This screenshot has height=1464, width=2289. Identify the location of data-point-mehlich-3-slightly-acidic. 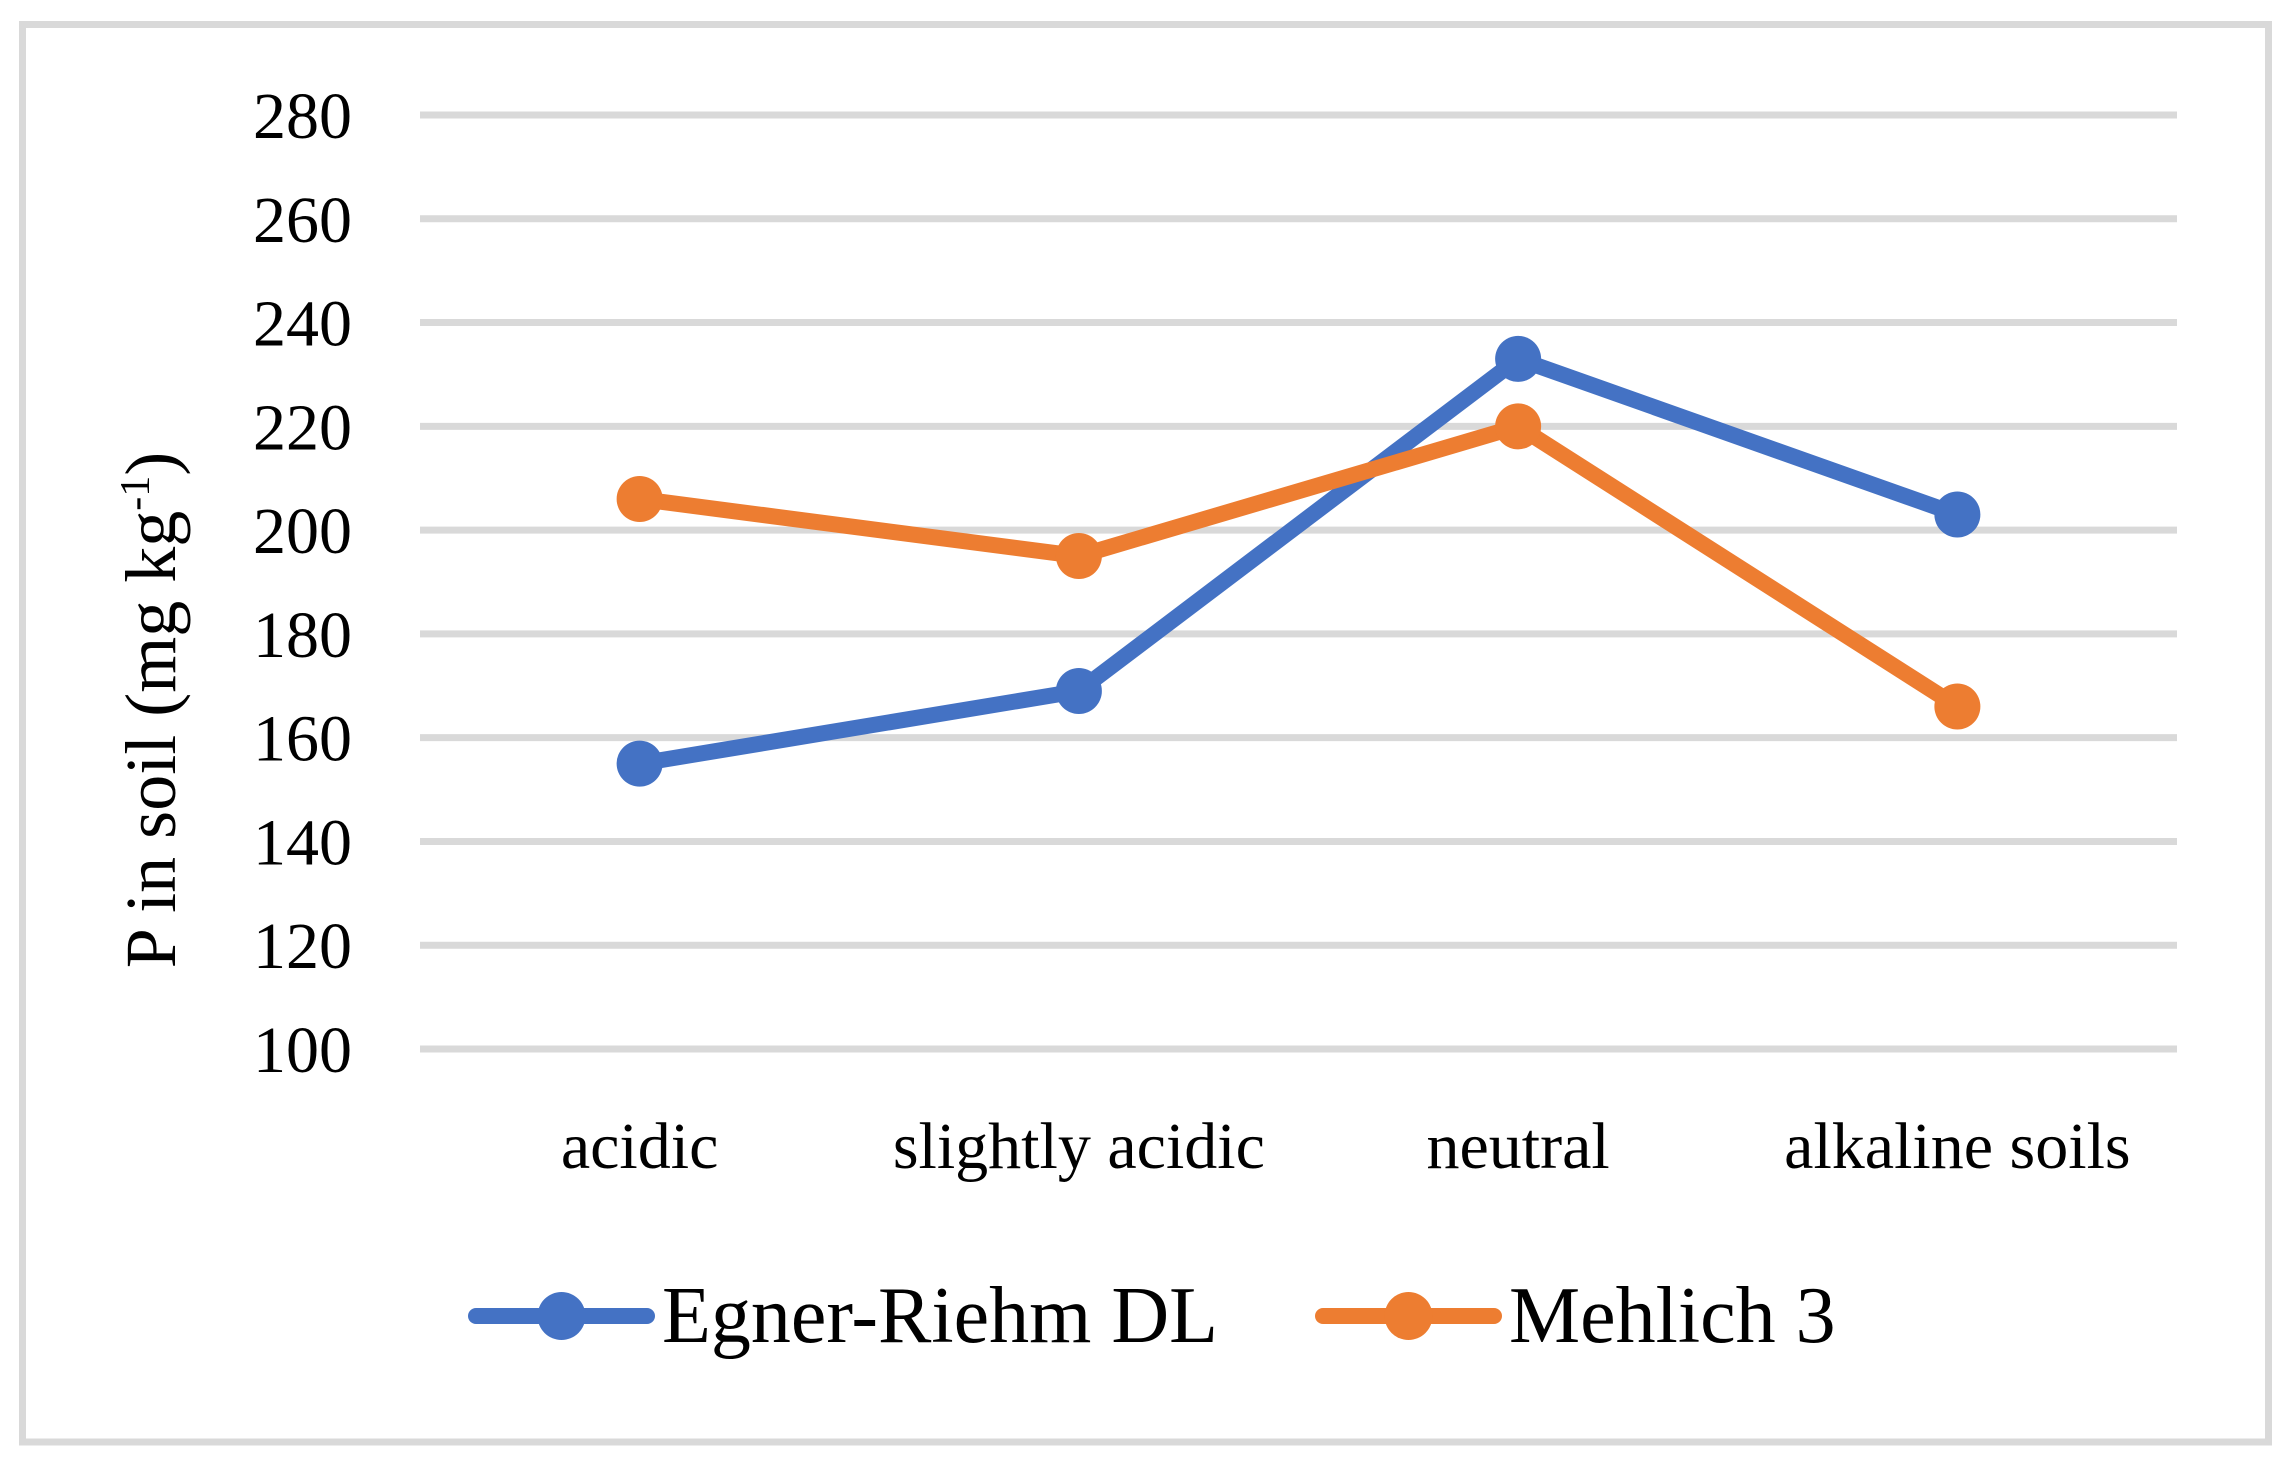
(1078, 556).